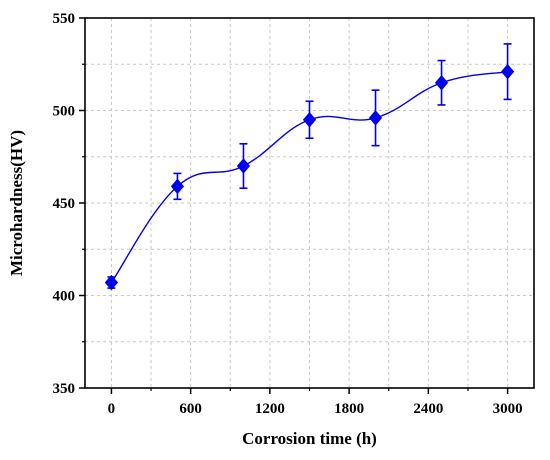 Image resolution: width=550 pixels, height=460 pixels. What do you see at coordinates (16, 203) in the screenshot?
I see `y-axis-title: Microhardness(HV)` at bounding box center [16, 203].